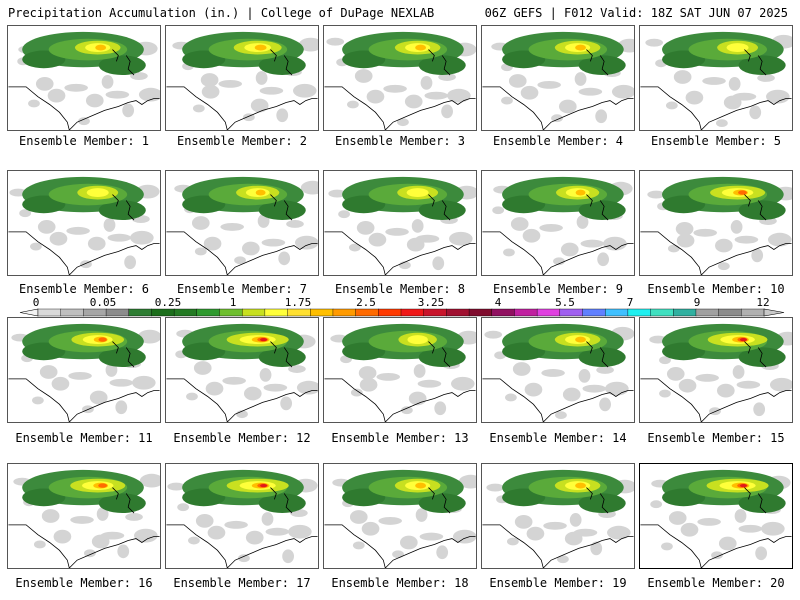 This screenshot has width=800, height=600. I want to click on colorbar-tick-label: 7, so click(630, 302).